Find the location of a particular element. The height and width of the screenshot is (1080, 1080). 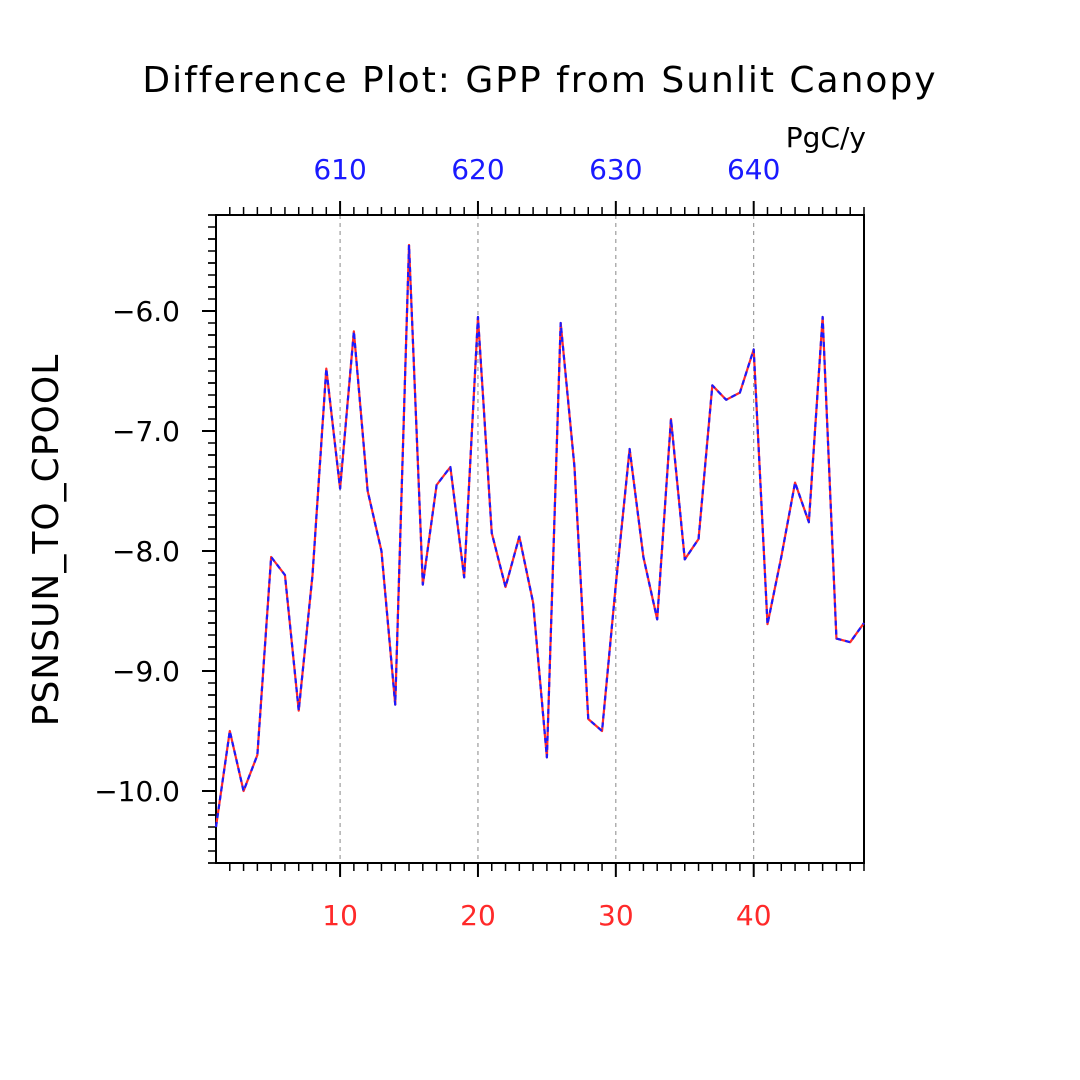

x-tick-label-bottom: 10 is located at coordinates (340, 915).